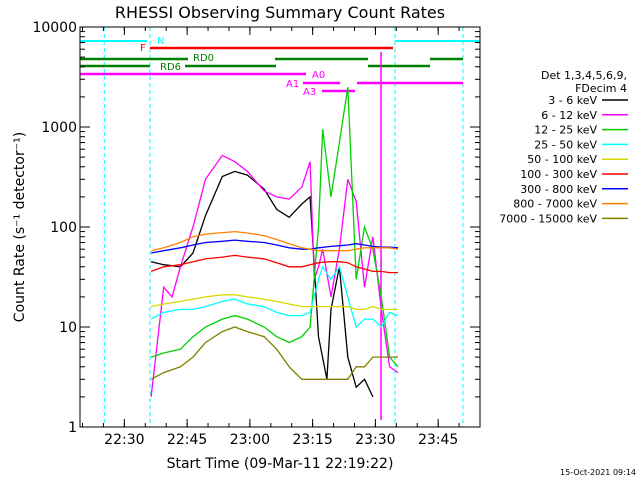 This screenshot has height=480, width=640. I want to click on legend-header: FDecim 4, so click(601, 88).